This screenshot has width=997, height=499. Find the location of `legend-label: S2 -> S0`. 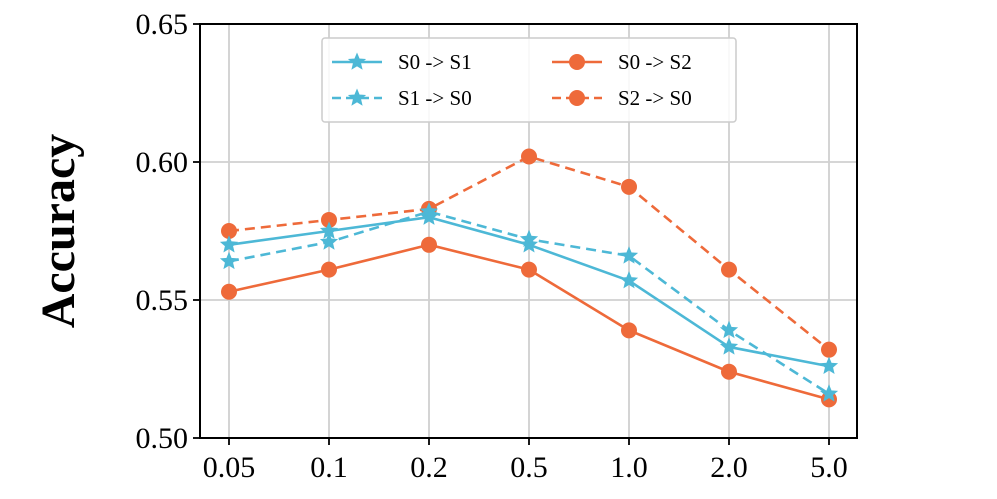

legend-label: S2 -> S0 is located at coordinates (655, 98).